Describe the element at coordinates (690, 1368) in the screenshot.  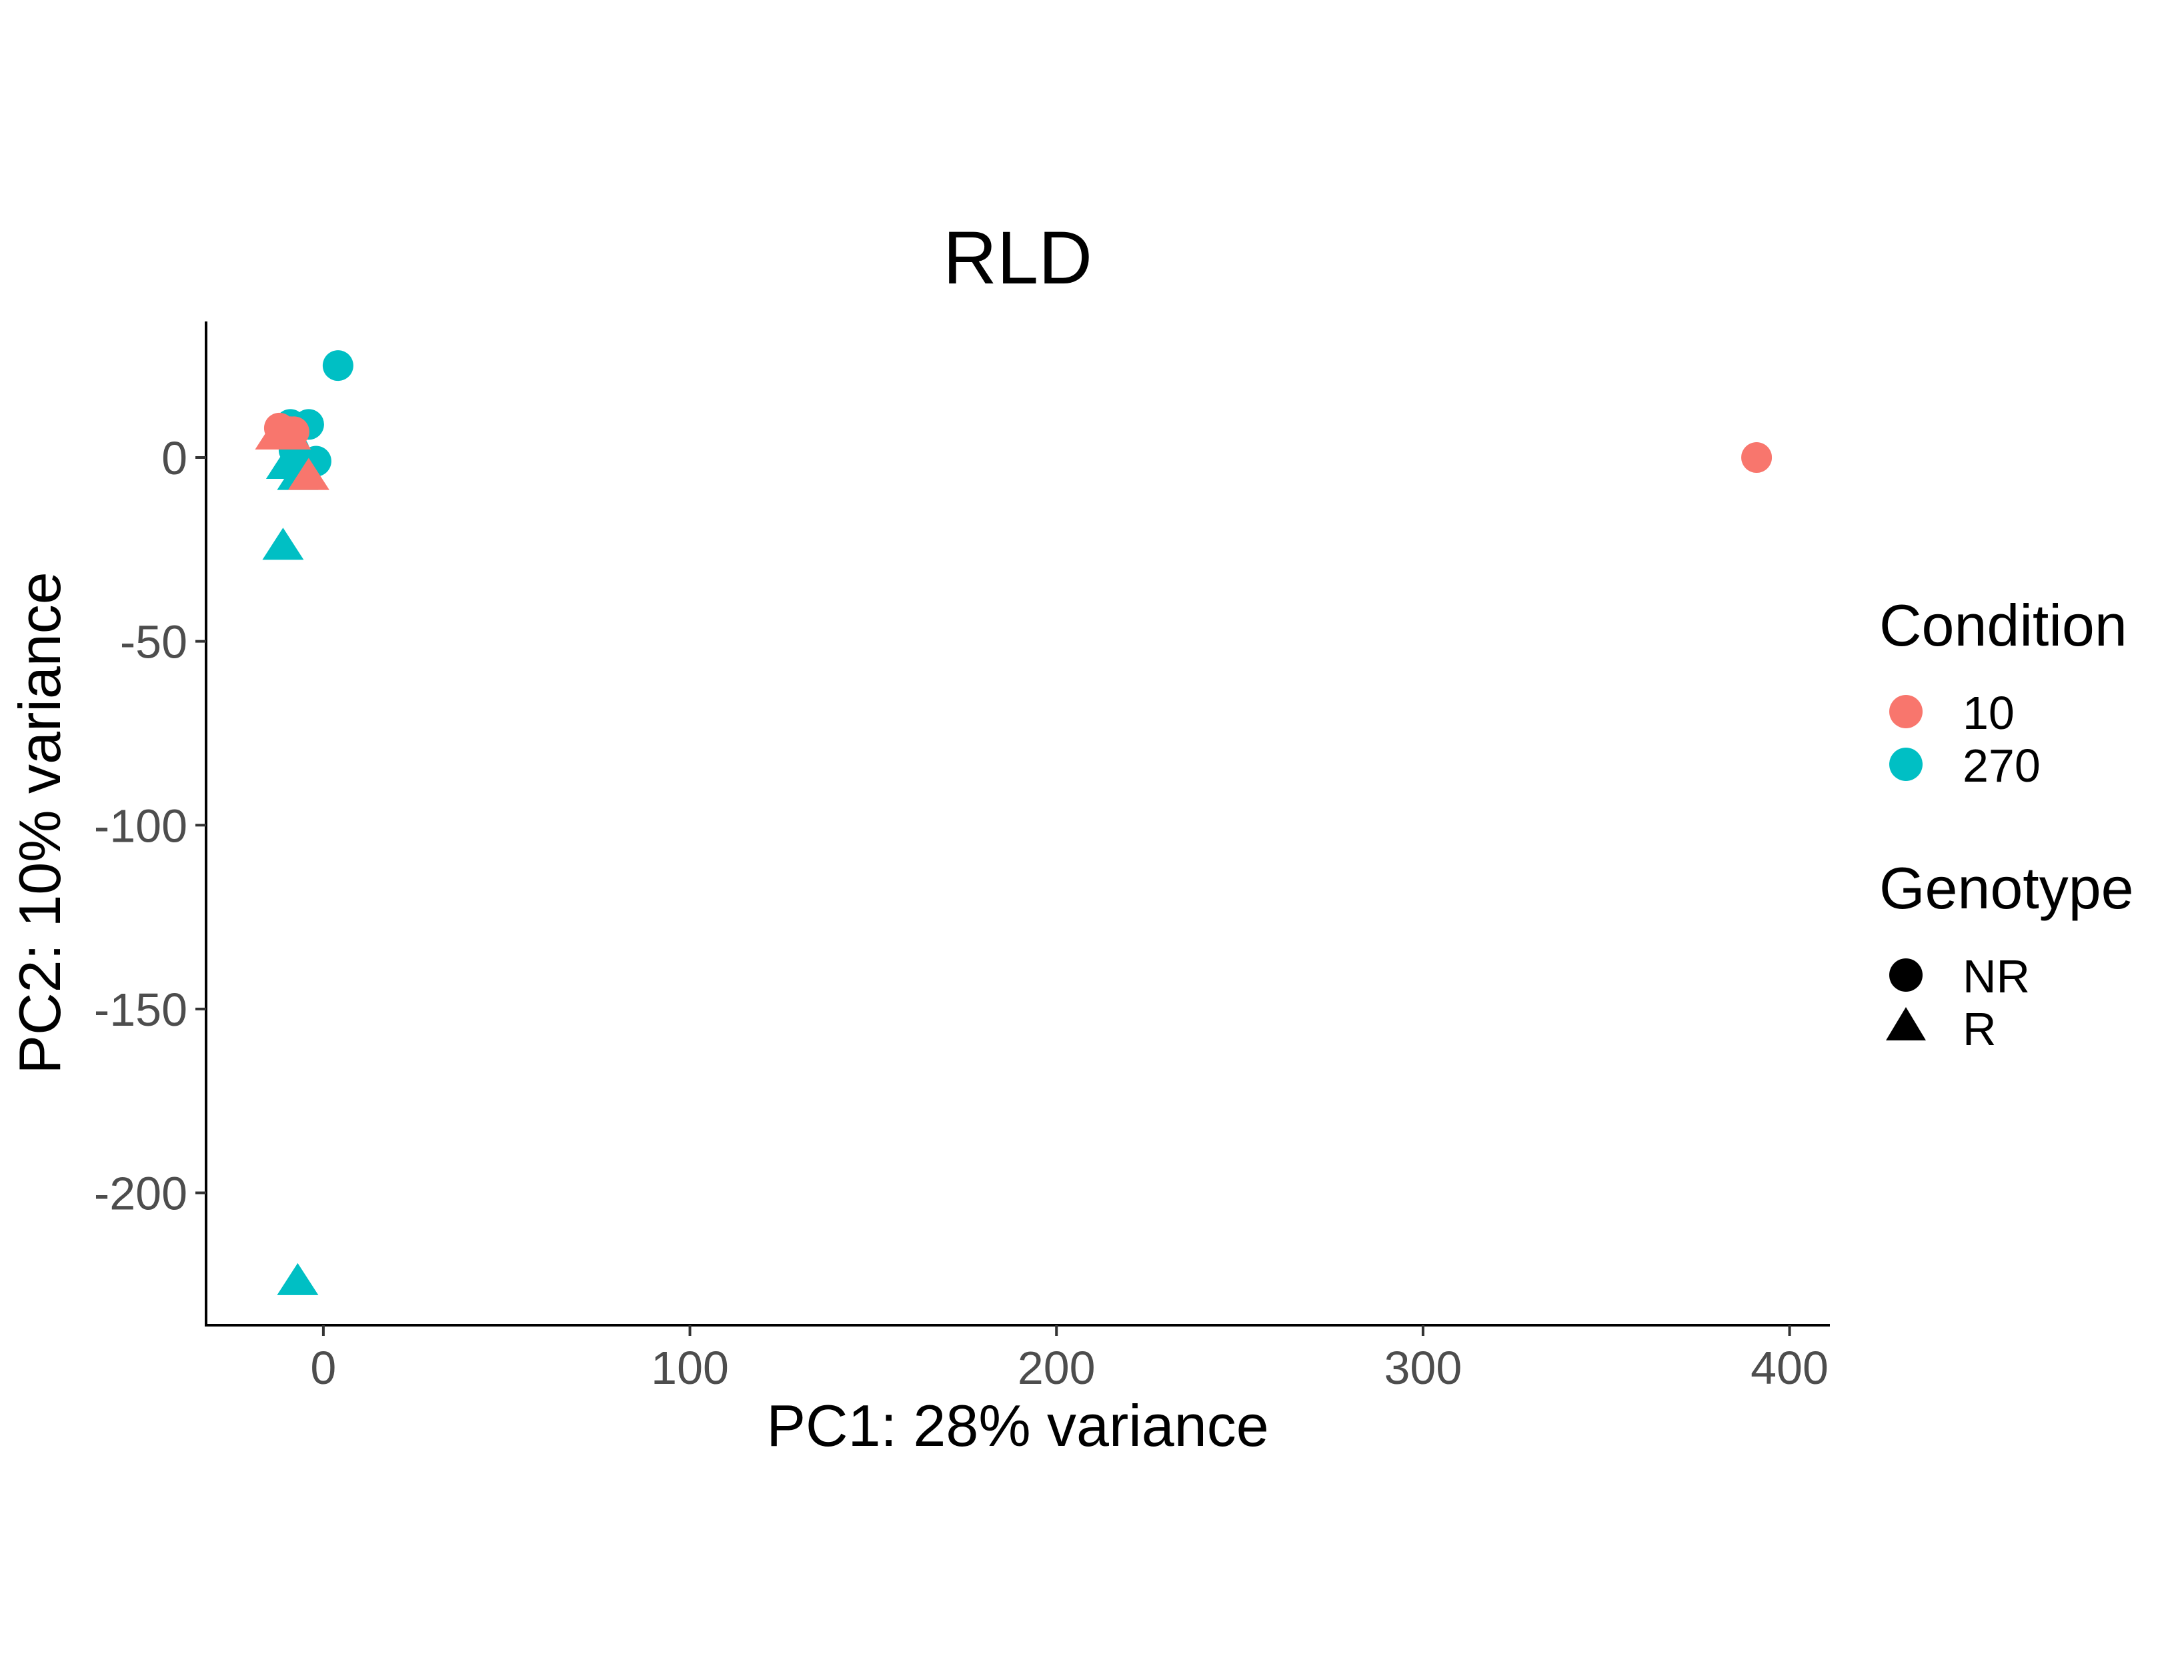
I see `x-tick-label: 100` at that location.